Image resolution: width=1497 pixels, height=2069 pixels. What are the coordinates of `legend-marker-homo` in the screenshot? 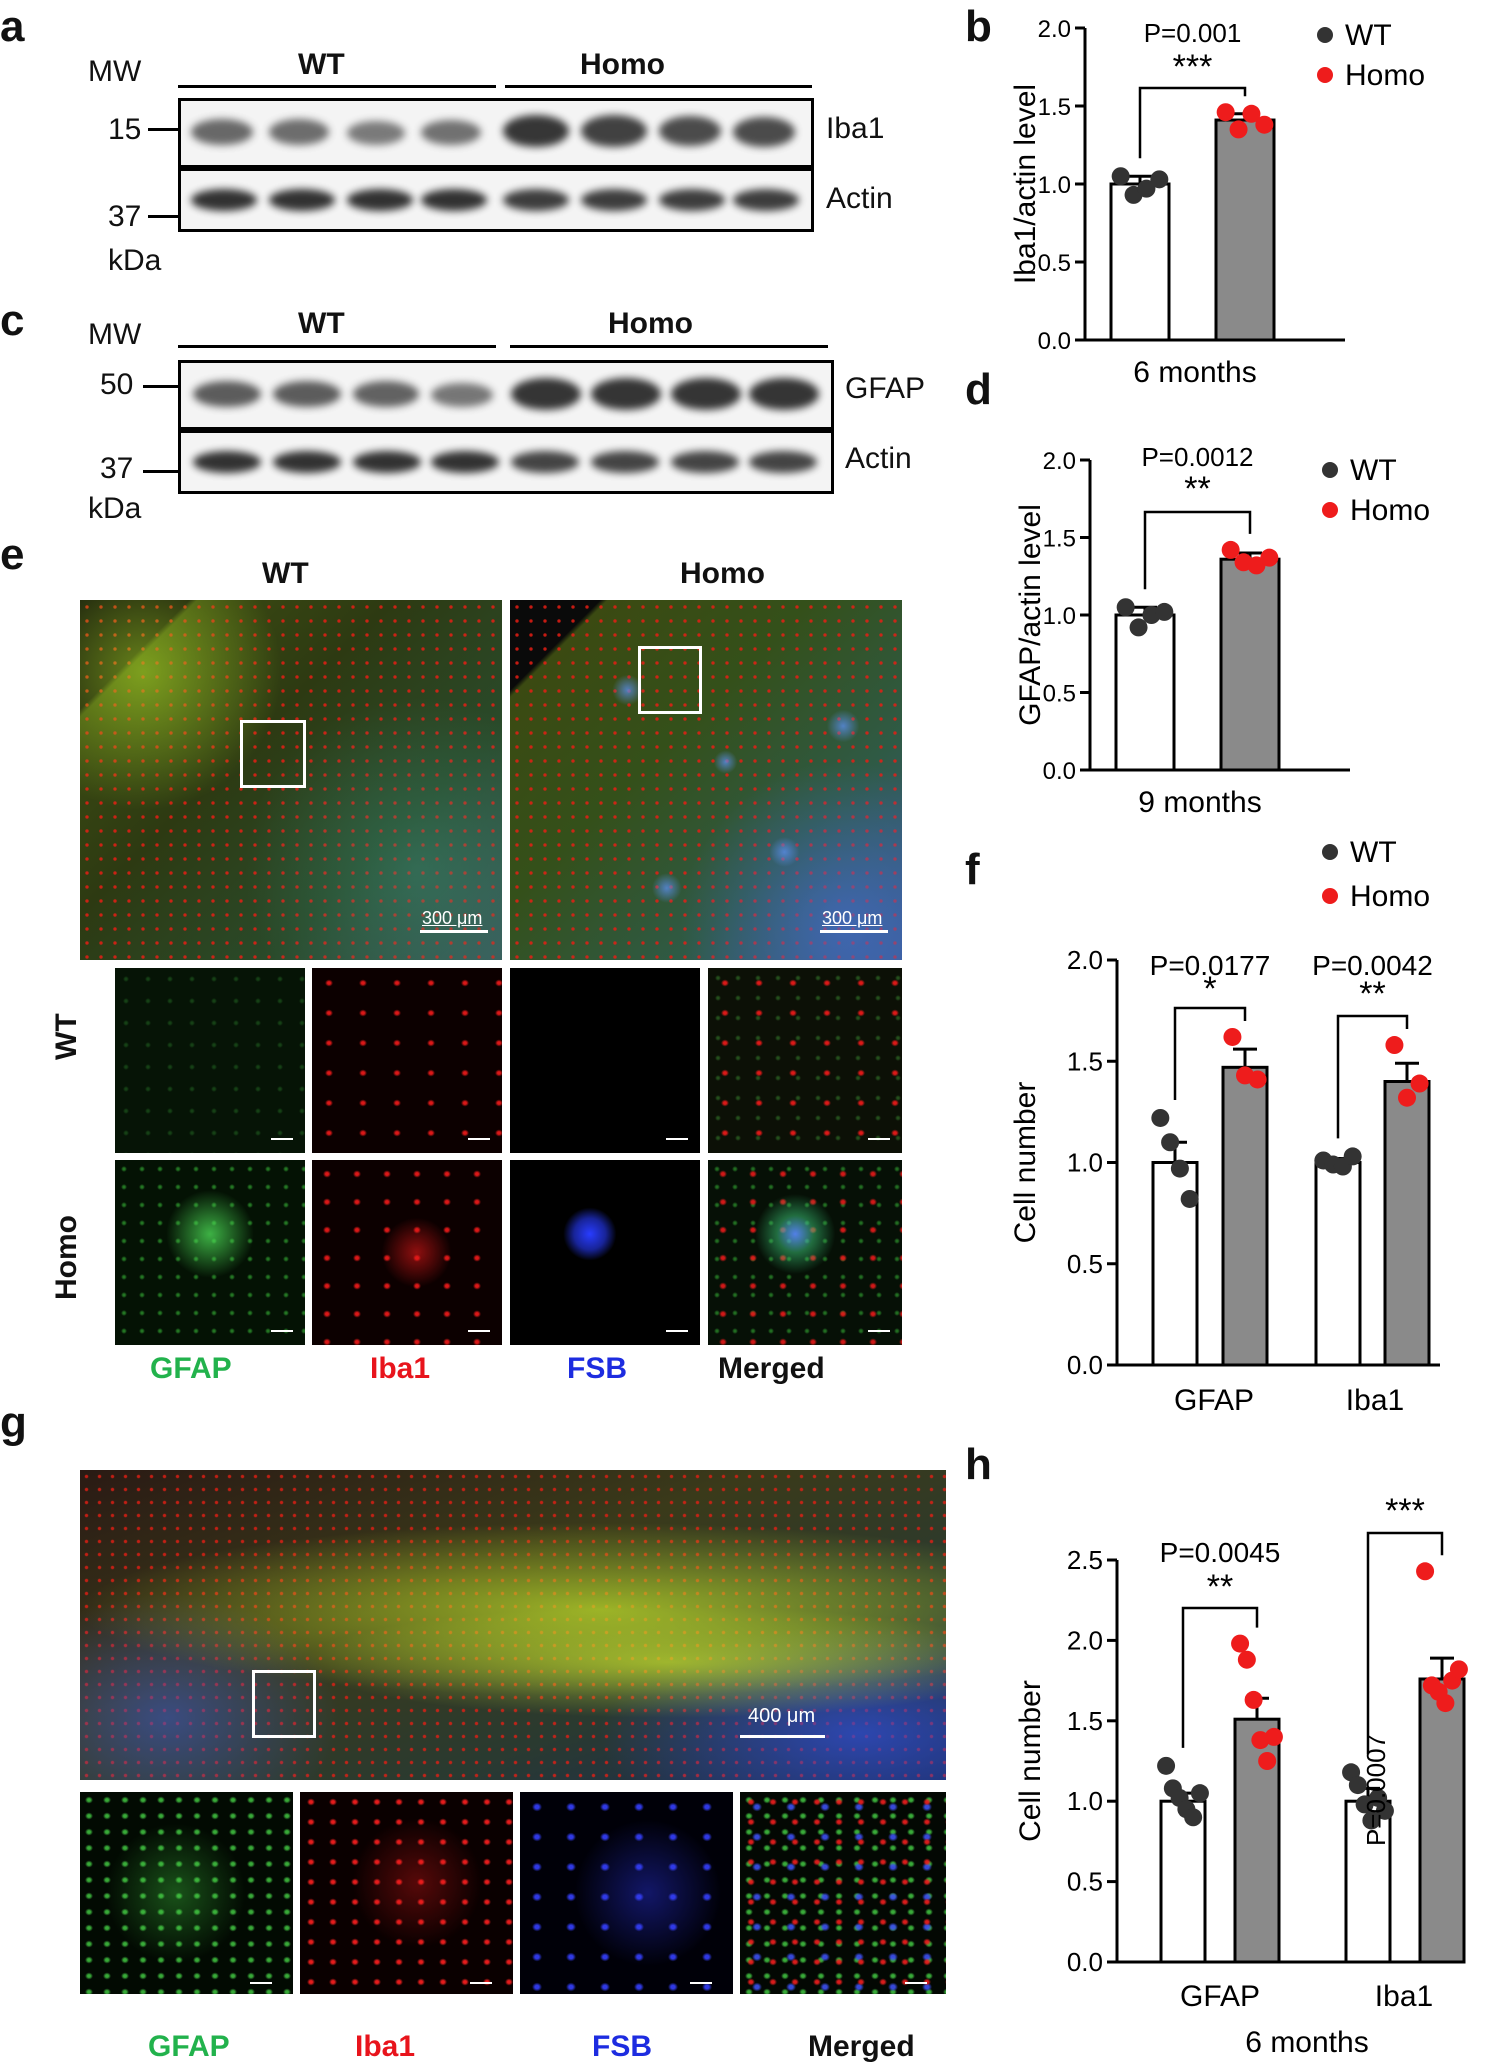 It's located at (1330, 510).